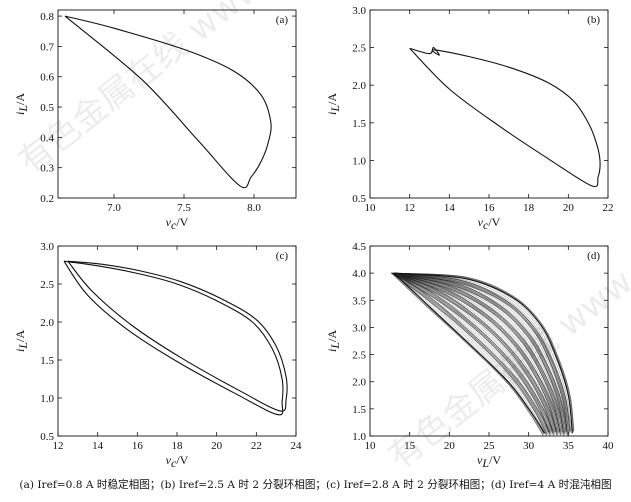 The width and height of the screenshot is (631, 502). I want to click on x-tick-label: 12, so click(409, 208).